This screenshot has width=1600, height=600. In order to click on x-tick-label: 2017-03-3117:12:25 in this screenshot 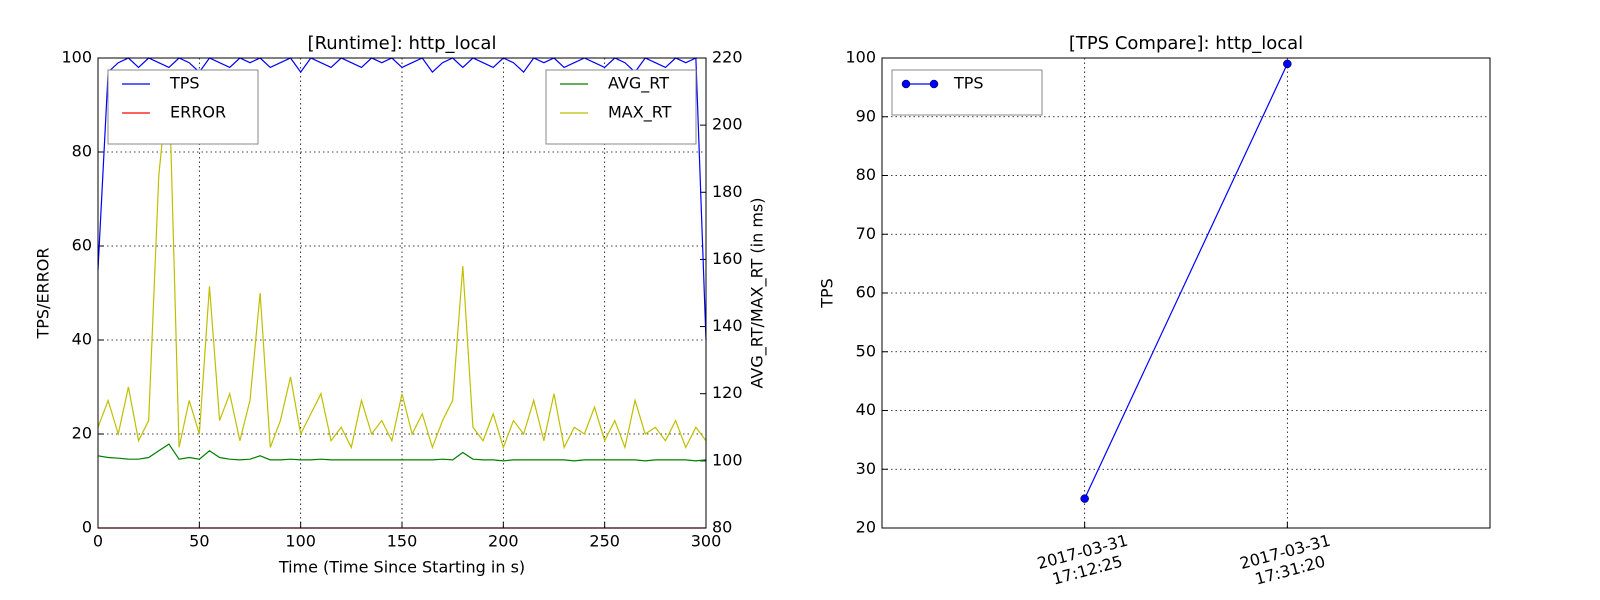, I will do `click(1085, 560)`.